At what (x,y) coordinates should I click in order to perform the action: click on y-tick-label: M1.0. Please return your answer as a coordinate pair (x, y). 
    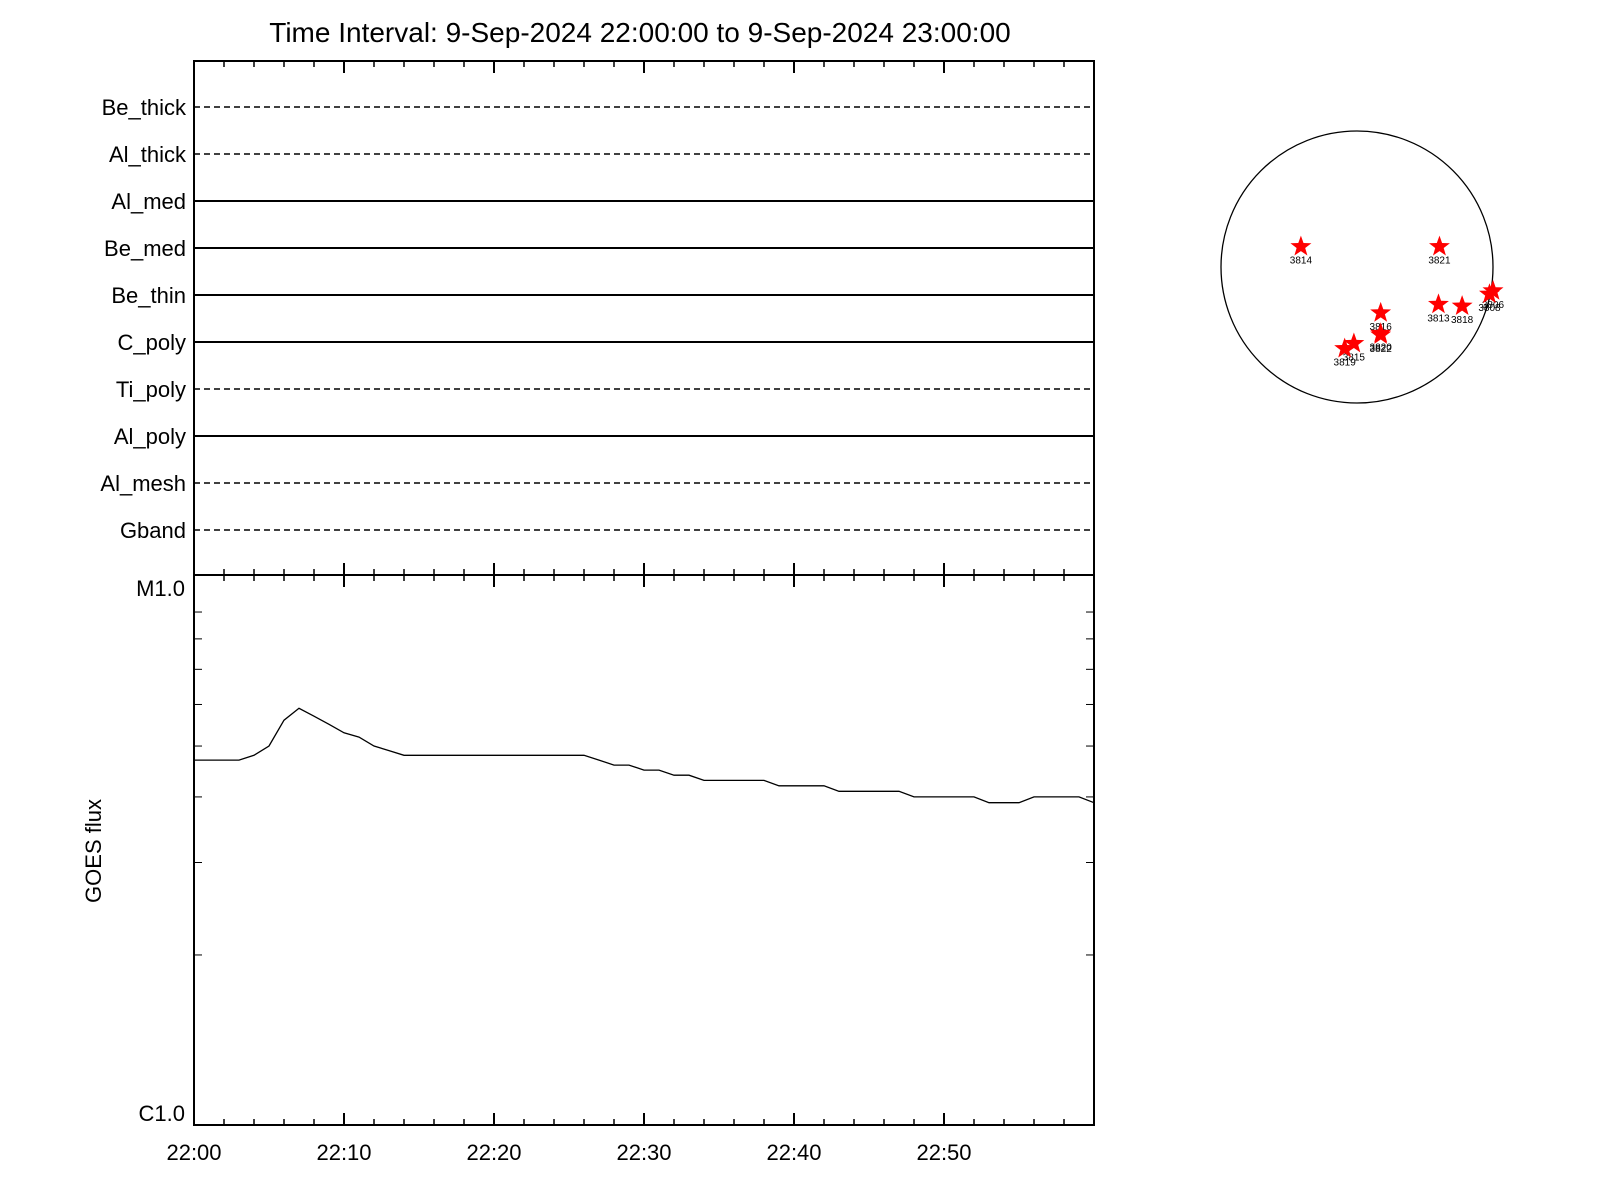
    Looking at the image, I should click on (160, 588).